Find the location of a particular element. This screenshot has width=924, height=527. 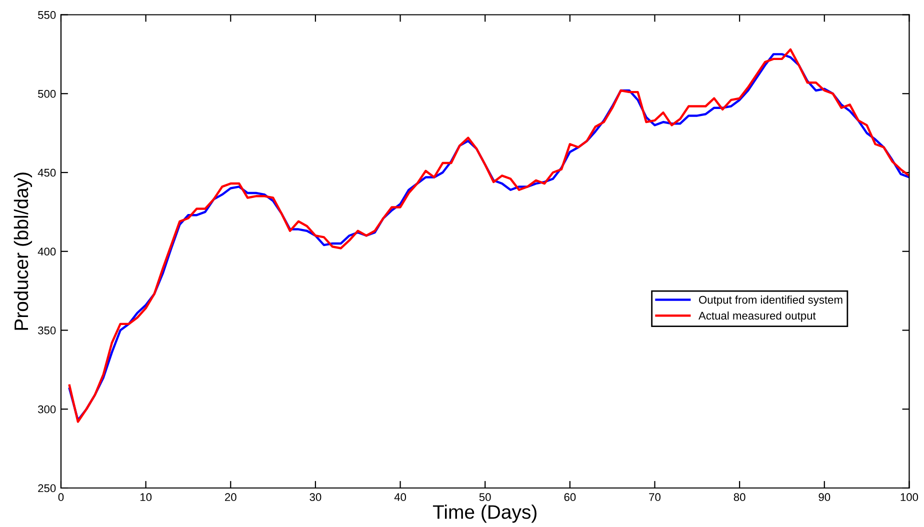

x-tick-label: 90 is located at coordinates (824, 497).